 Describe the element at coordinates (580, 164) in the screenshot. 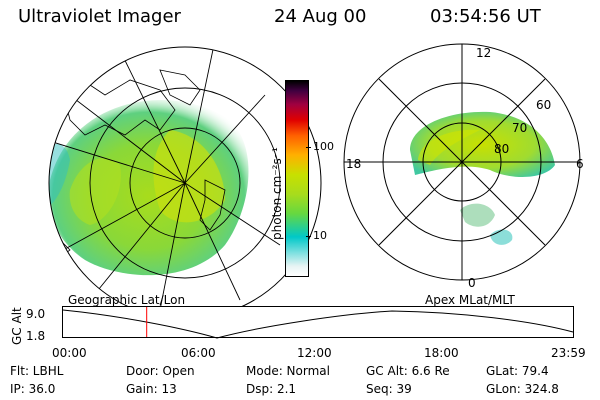

I see `mlt-label-6: 6` at that location.